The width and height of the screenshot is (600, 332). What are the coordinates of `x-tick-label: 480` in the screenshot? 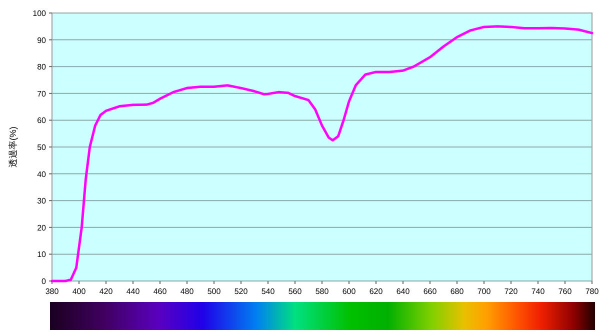 It's located at (187, 291).